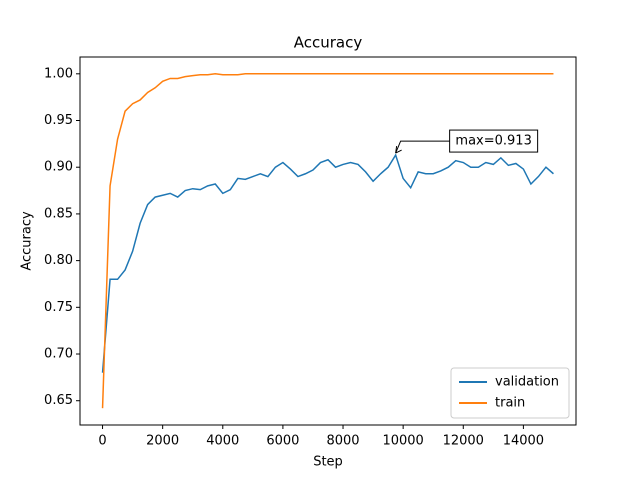 Image resolution: width=640 pixels, height=484 pixels. I want to click on y-tick-label: 0.80, so click(58, 260).